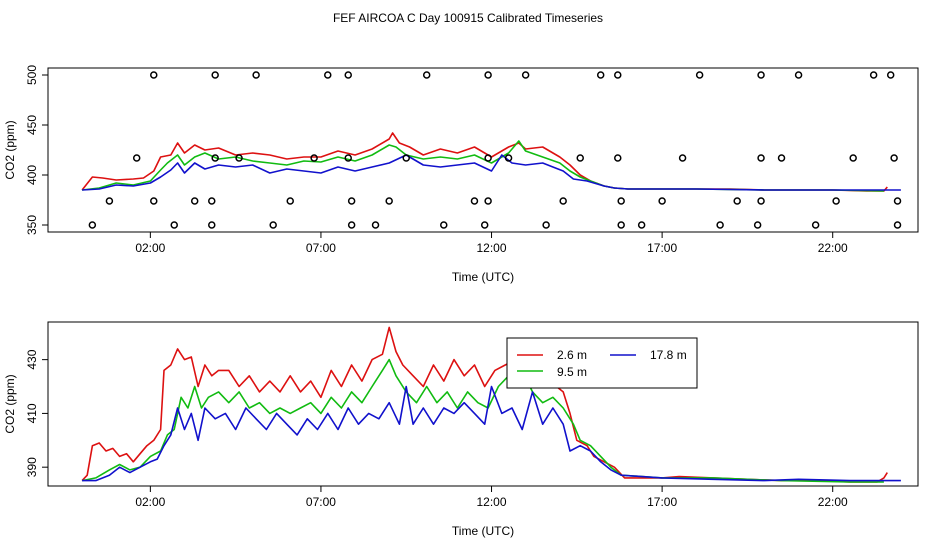 Image resolution: width=936 pixels, height=540 pixels. What do you see at coordinates (36, 150) in the screenshot?
I see `top-y-axis: 350 400 450 500` at bounding box center [36, 150].